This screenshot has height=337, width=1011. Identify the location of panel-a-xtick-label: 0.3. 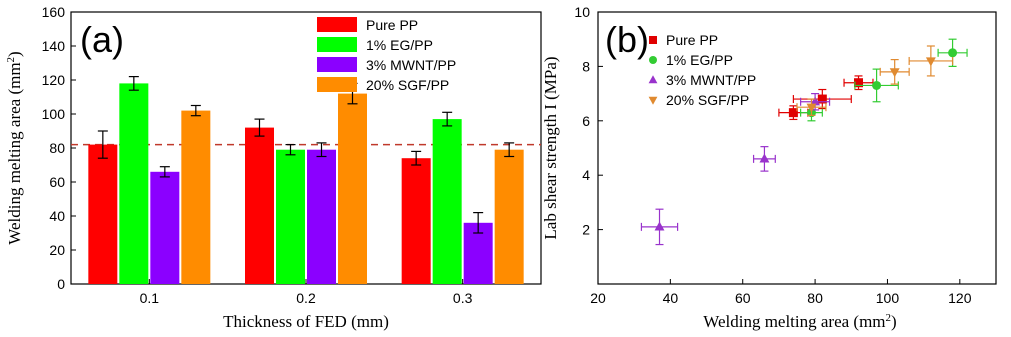
(463, 298).